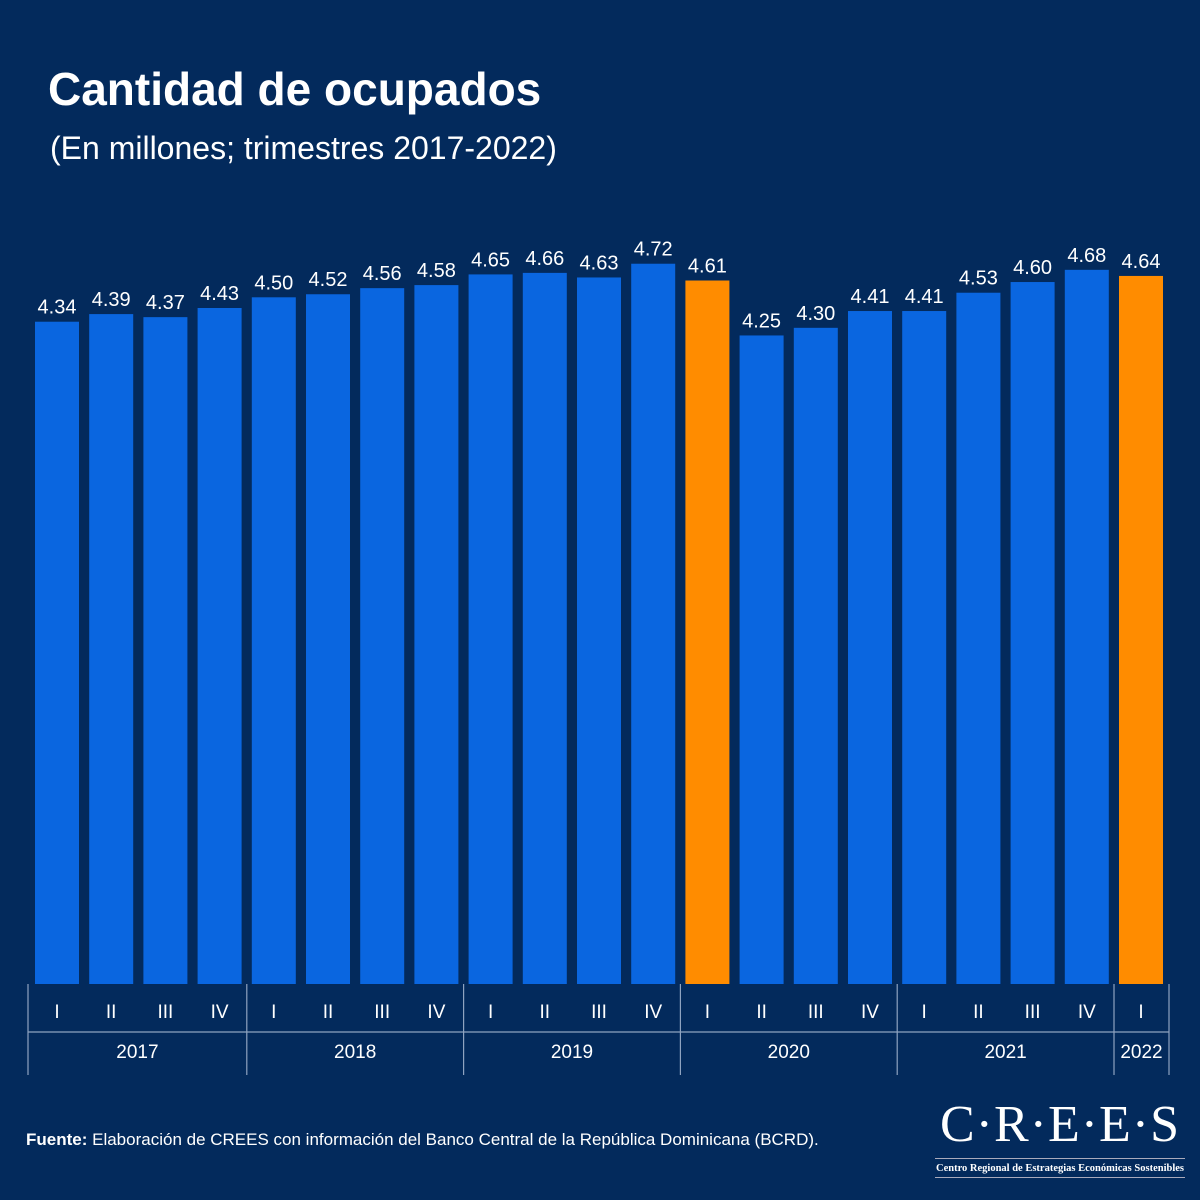 The image size is (1200, 1200). Describe the element at coordinates (111, 300) in the screenshot. I see `data-label: 4.39` at that location.